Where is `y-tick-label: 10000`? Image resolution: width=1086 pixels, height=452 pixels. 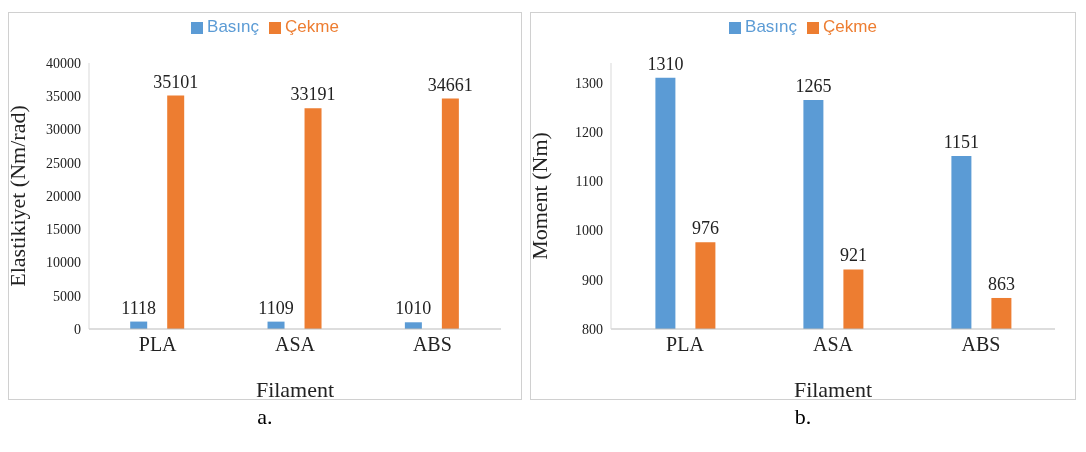 y-tick-label: 10000 is located at coordinates (63, 263).